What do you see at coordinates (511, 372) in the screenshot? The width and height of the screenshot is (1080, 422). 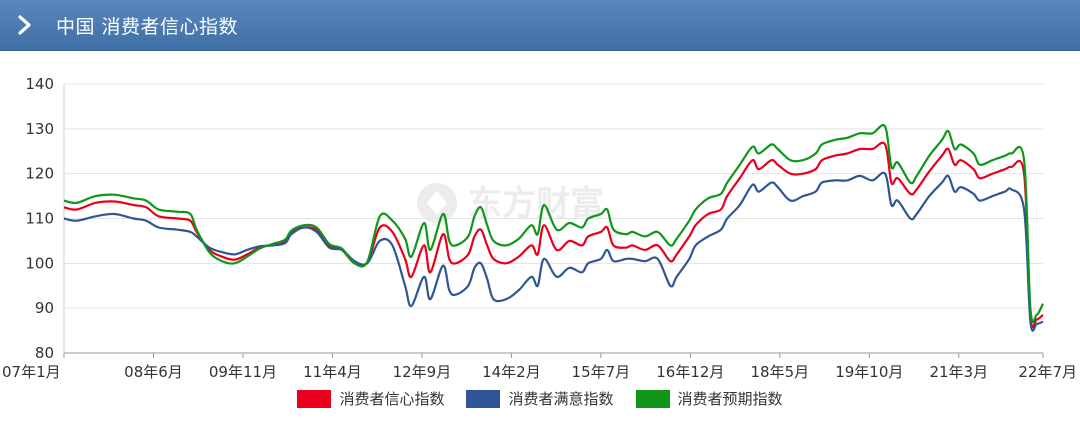 I see `x-tick-label: 14年2月` at bounding box center [511, 372].